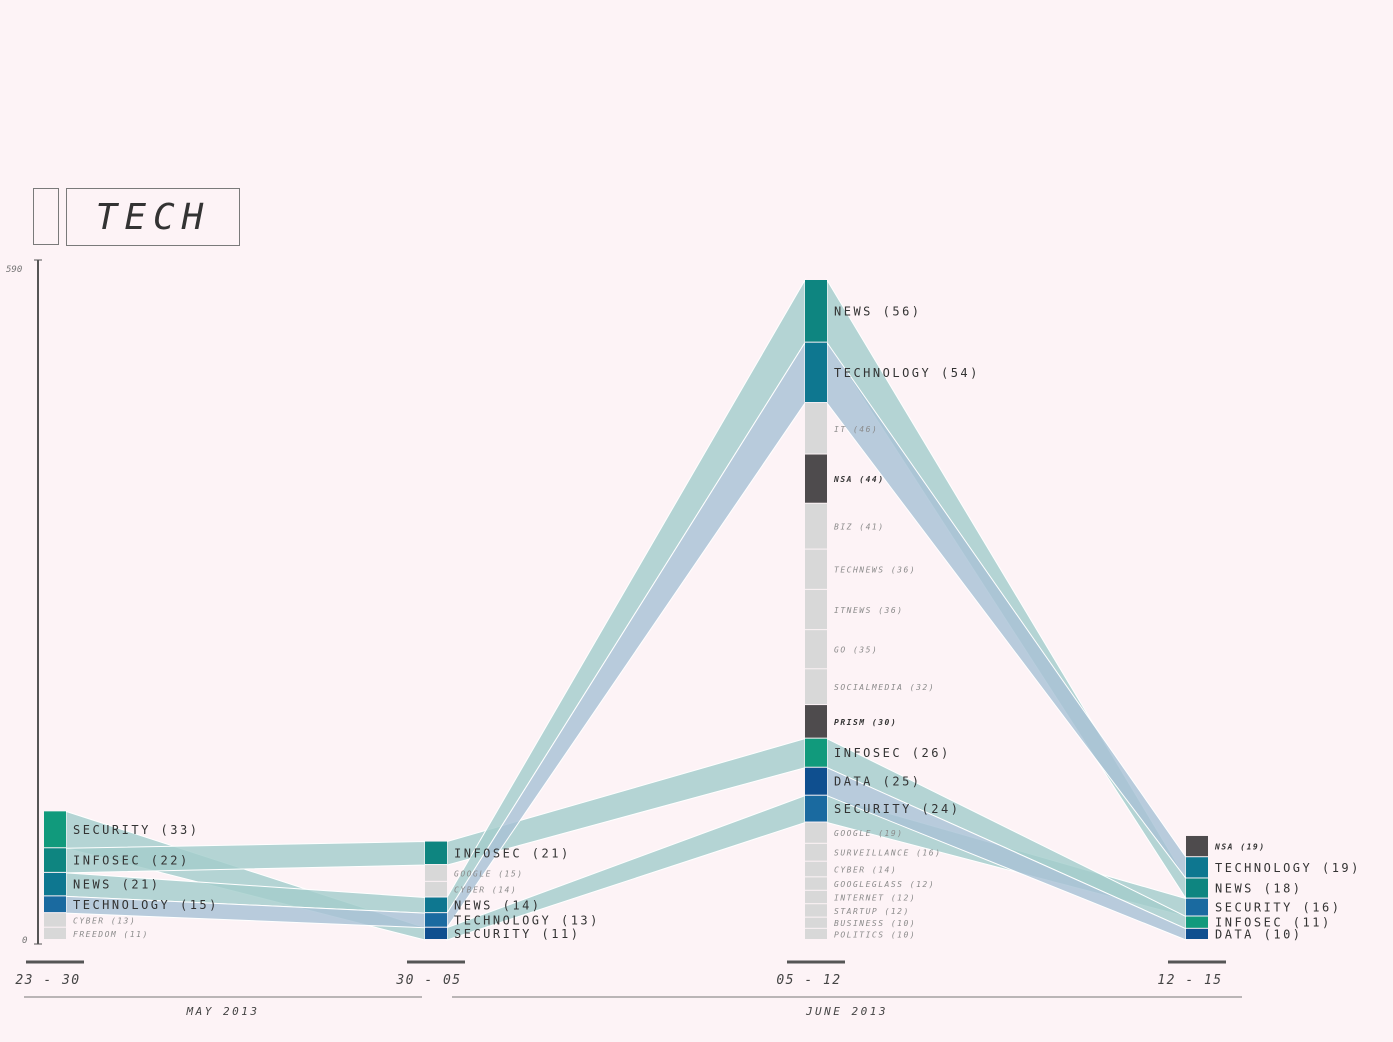 The image size is (1393, 1042). What do you see at coordinates (512, 853) in the screenshot?
I see `tag-label-30-05-infosec: INFOSEC (21)` at bounding box center [512, 853].